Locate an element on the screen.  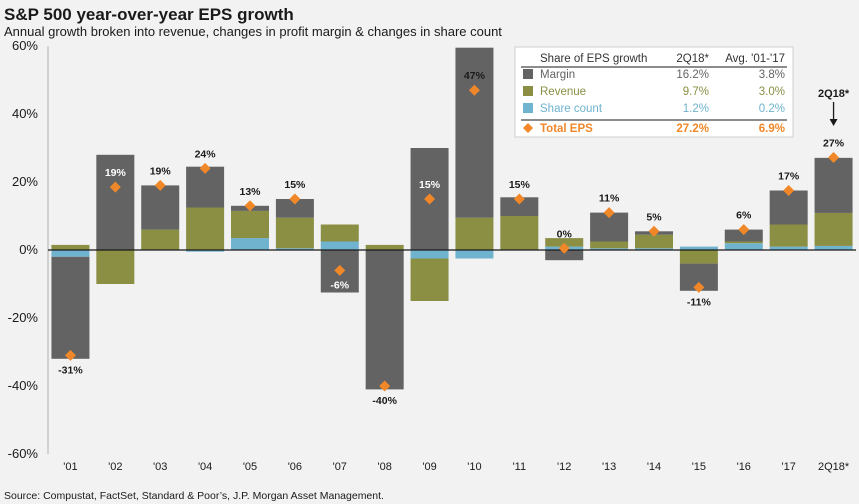
x-tick-label: '11 is located at coordinates (520, 467).